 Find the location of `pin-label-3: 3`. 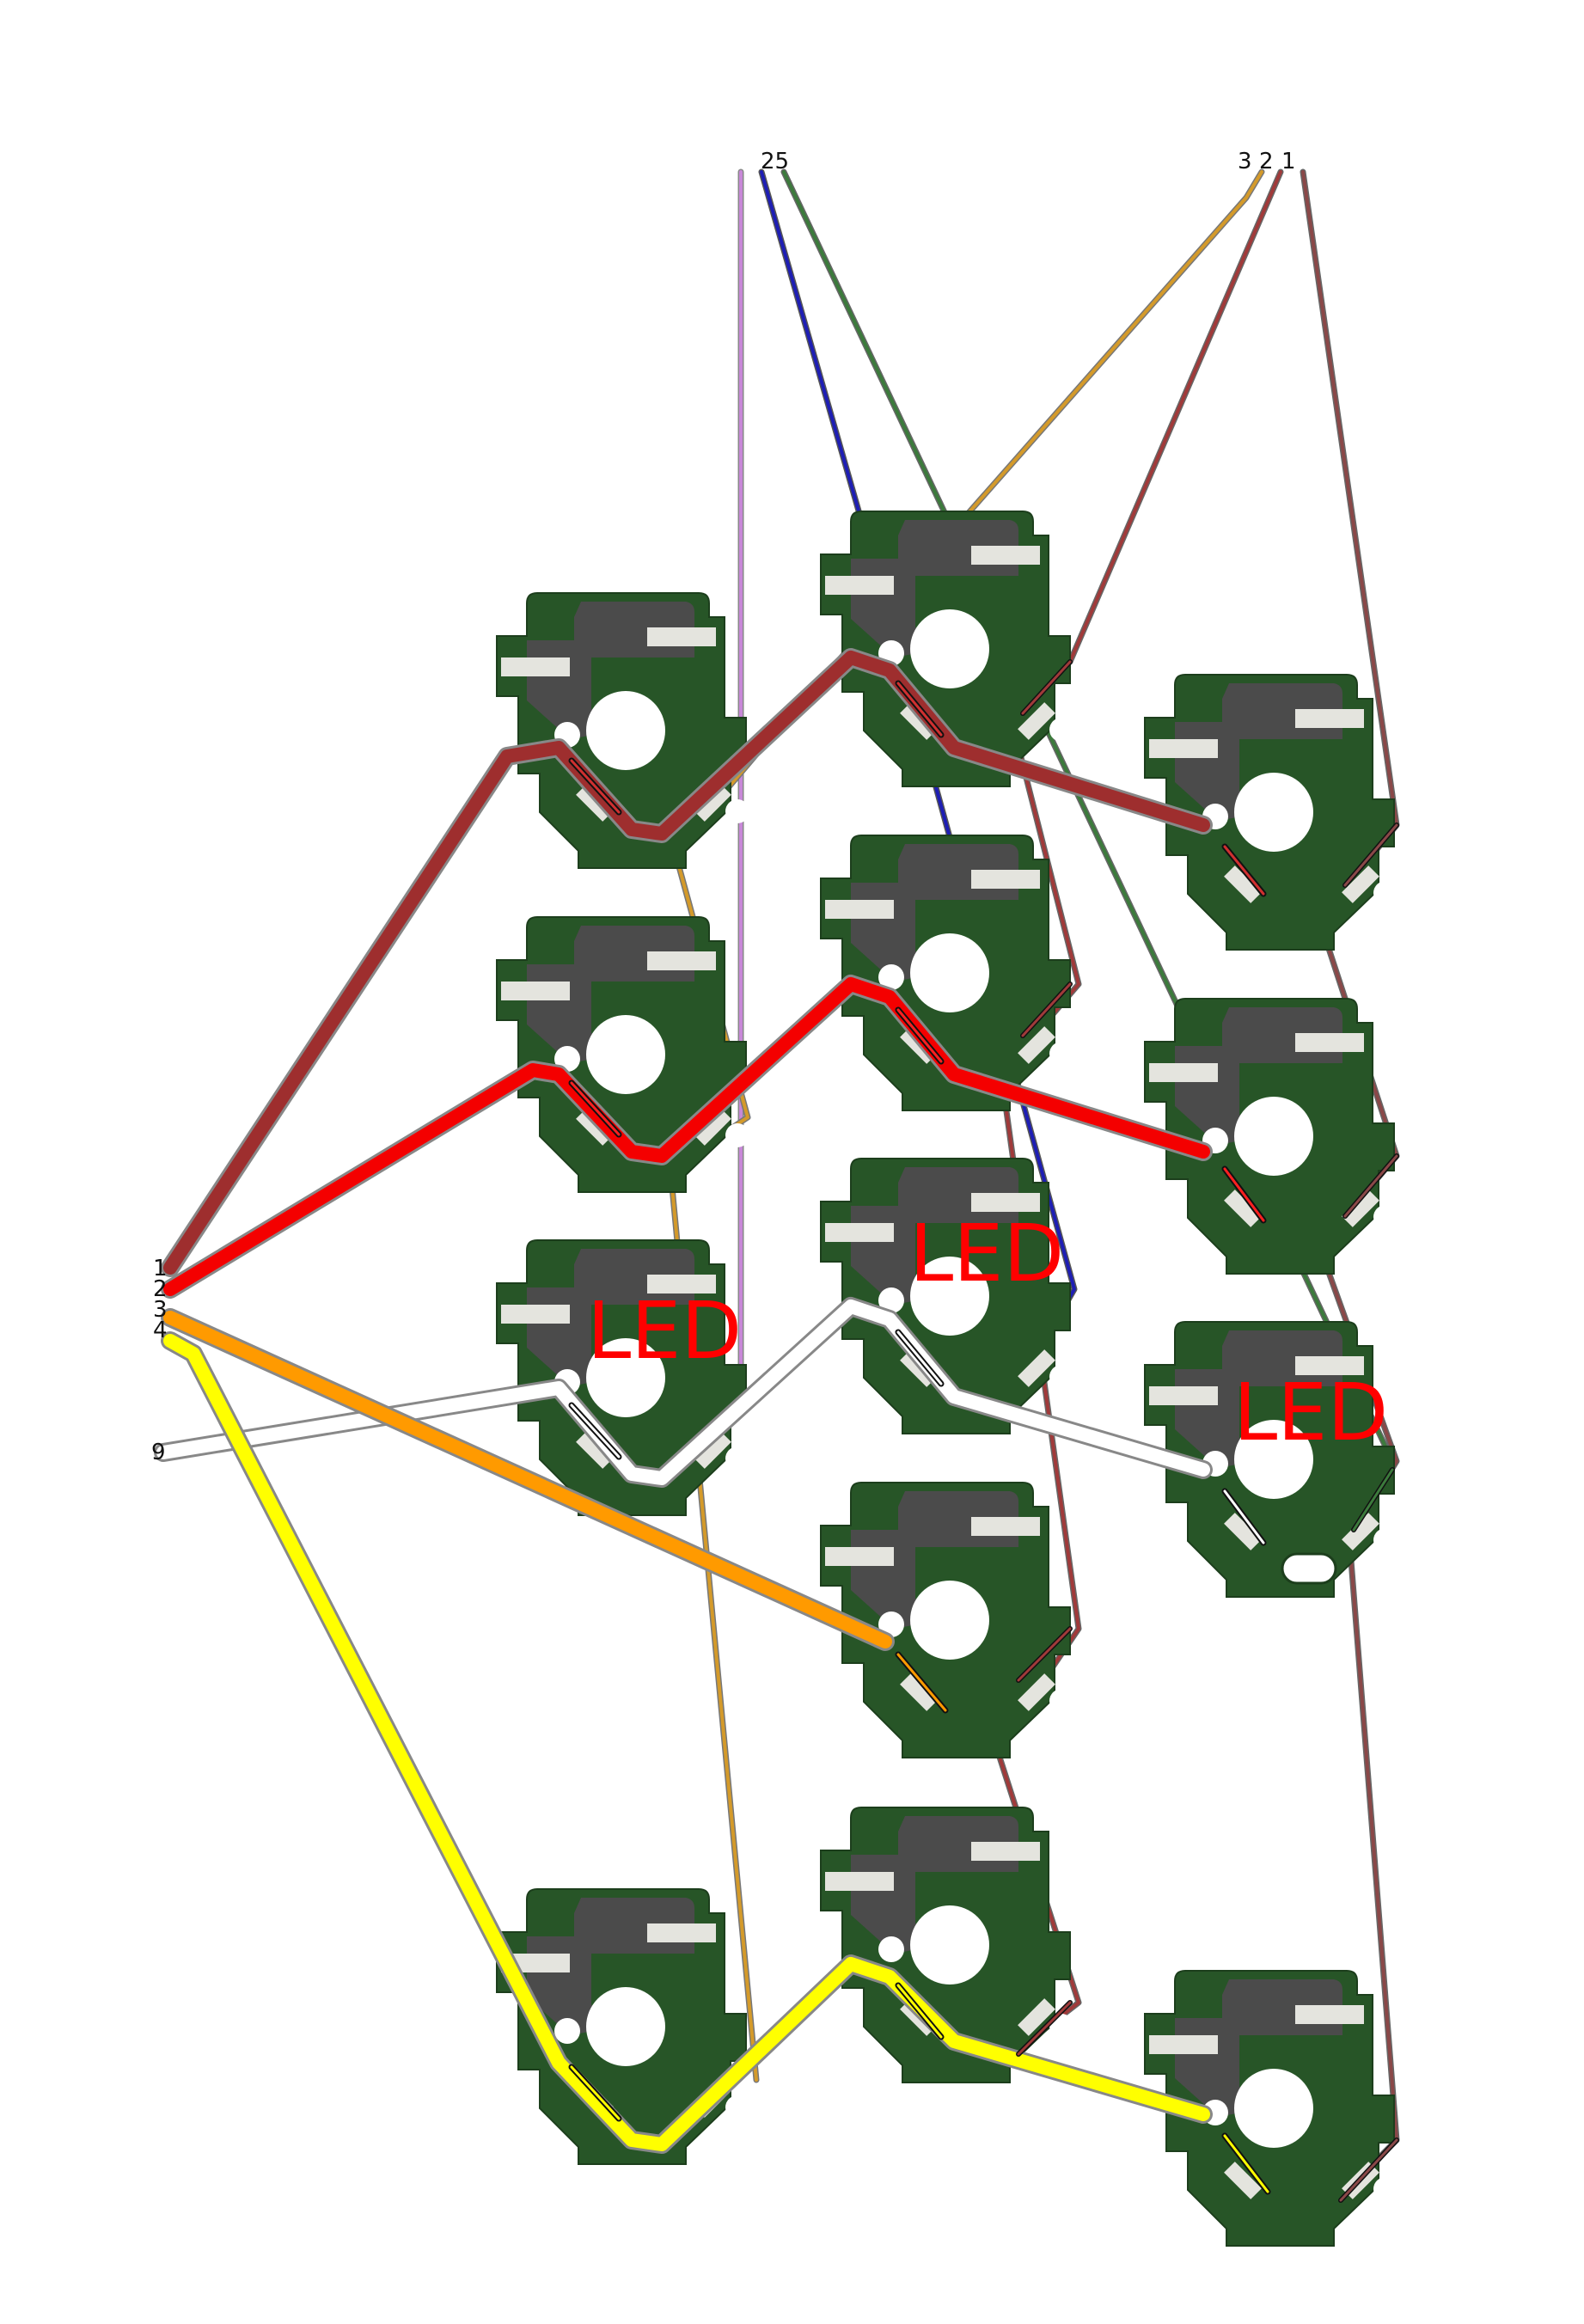

pin-label-3: 3 is located at coordinates (160, 1310).